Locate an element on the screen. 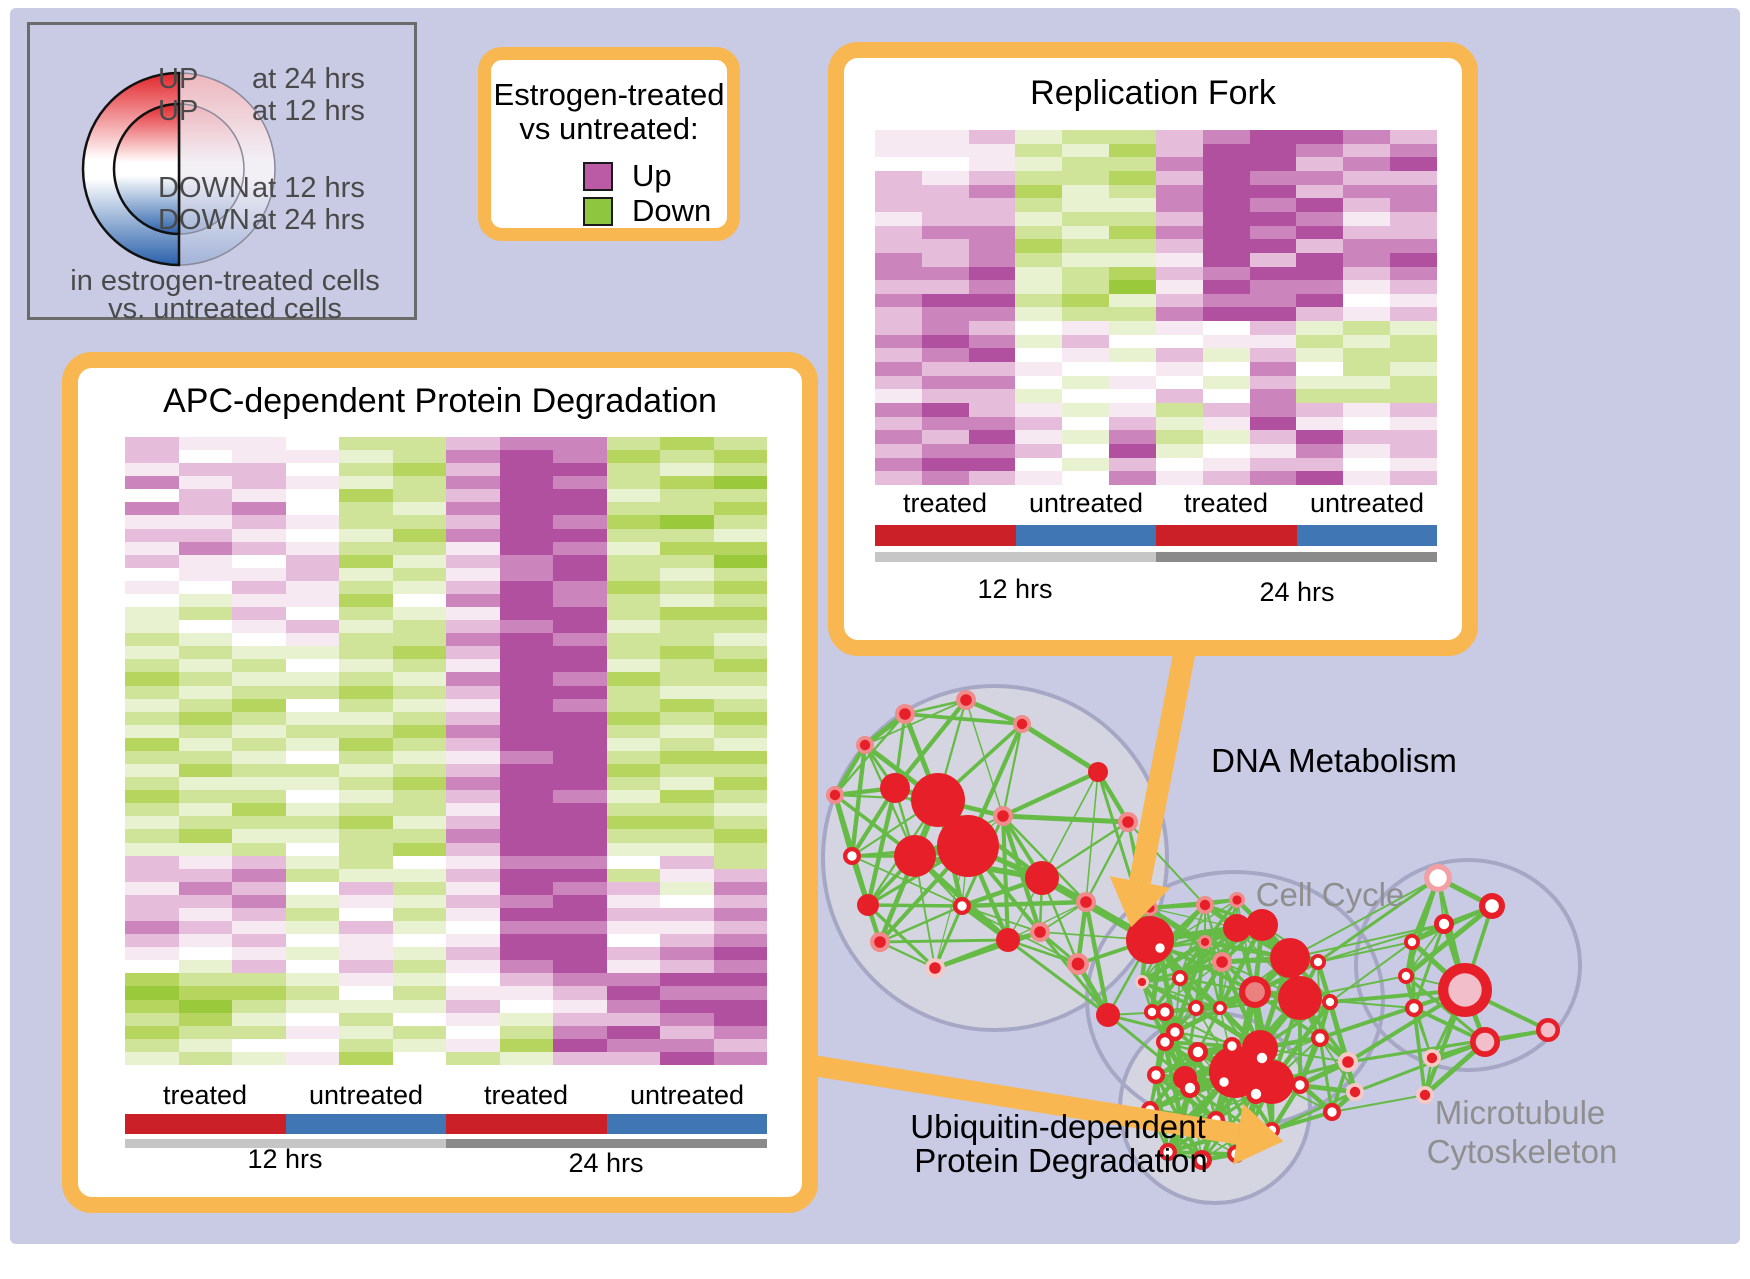 This screenshot has width=1750, height=1279. rf-24hrs-bar is located at coordinates (1296, 557).